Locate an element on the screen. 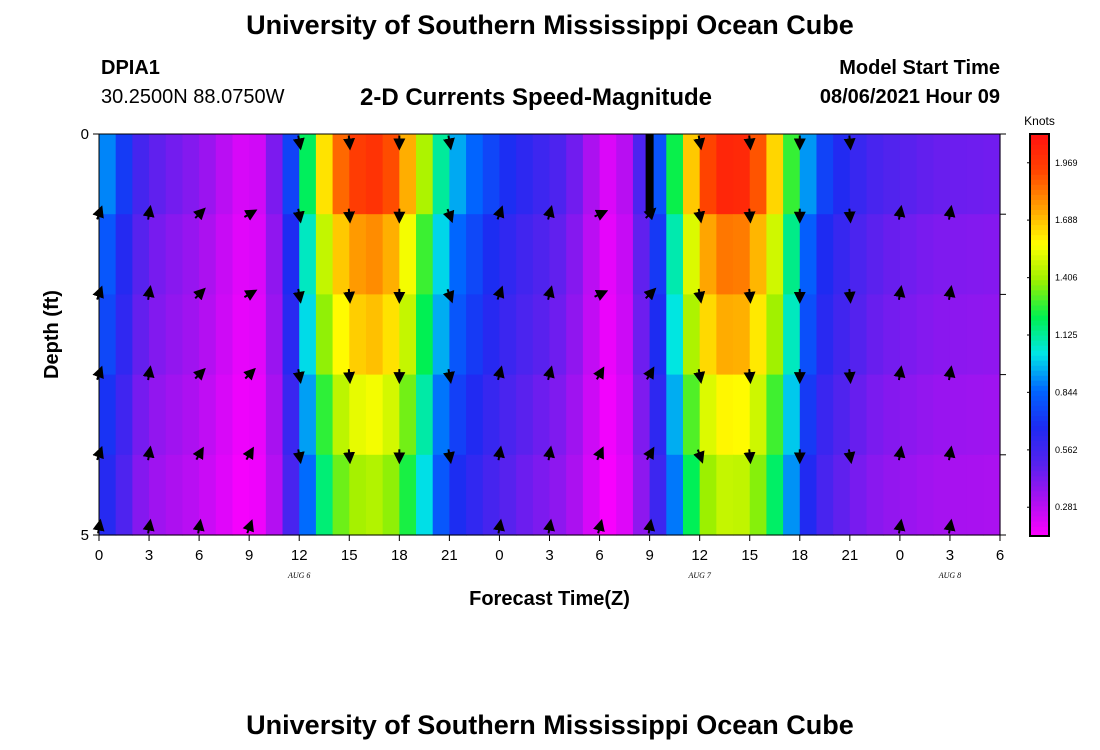 The width and height of the screenshot is (1100, 750). colorbar-tick-label: 0.281 is located at coordinates (1066, 507).